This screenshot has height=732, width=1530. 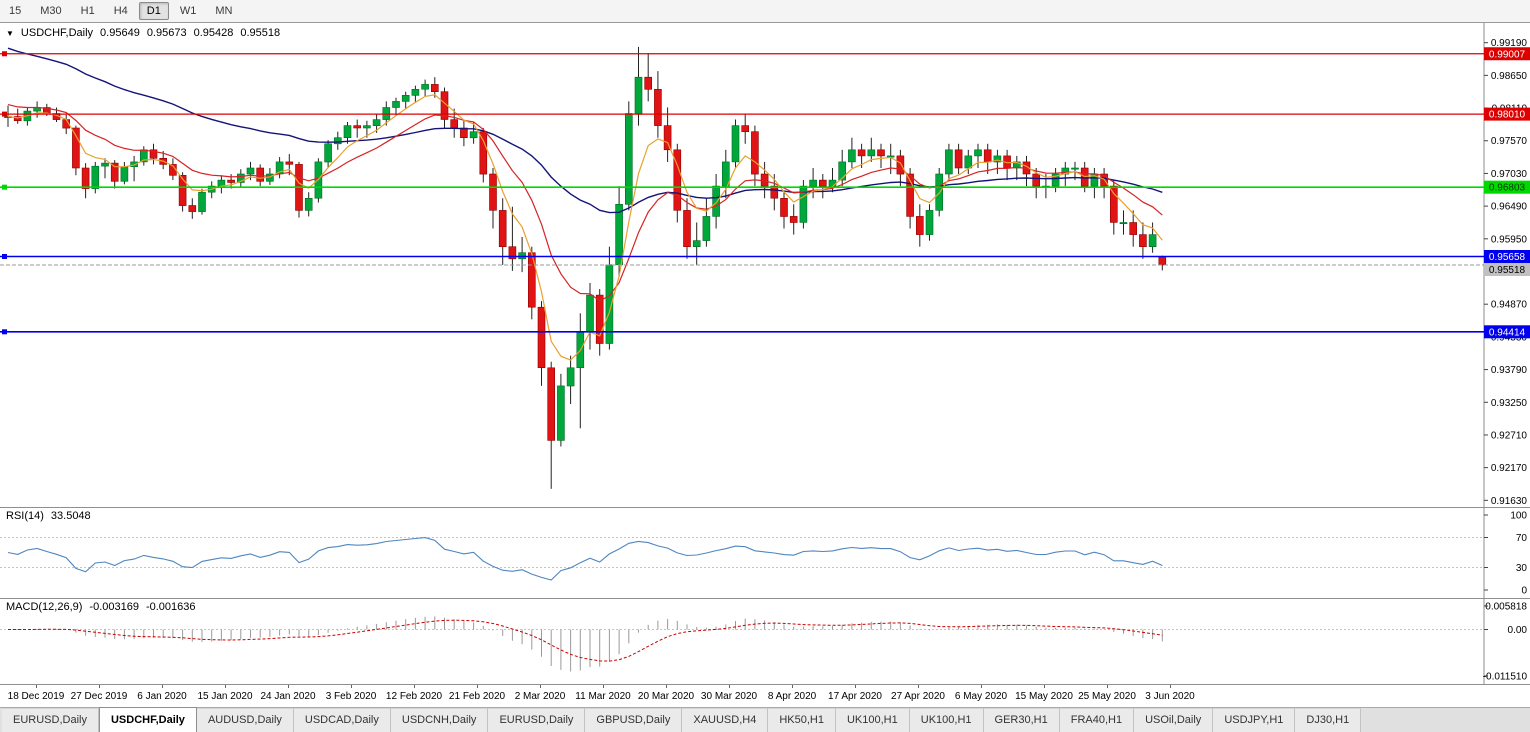 I want to click on ohlc-close-value: 0.95518, so click(x=260, y=33).